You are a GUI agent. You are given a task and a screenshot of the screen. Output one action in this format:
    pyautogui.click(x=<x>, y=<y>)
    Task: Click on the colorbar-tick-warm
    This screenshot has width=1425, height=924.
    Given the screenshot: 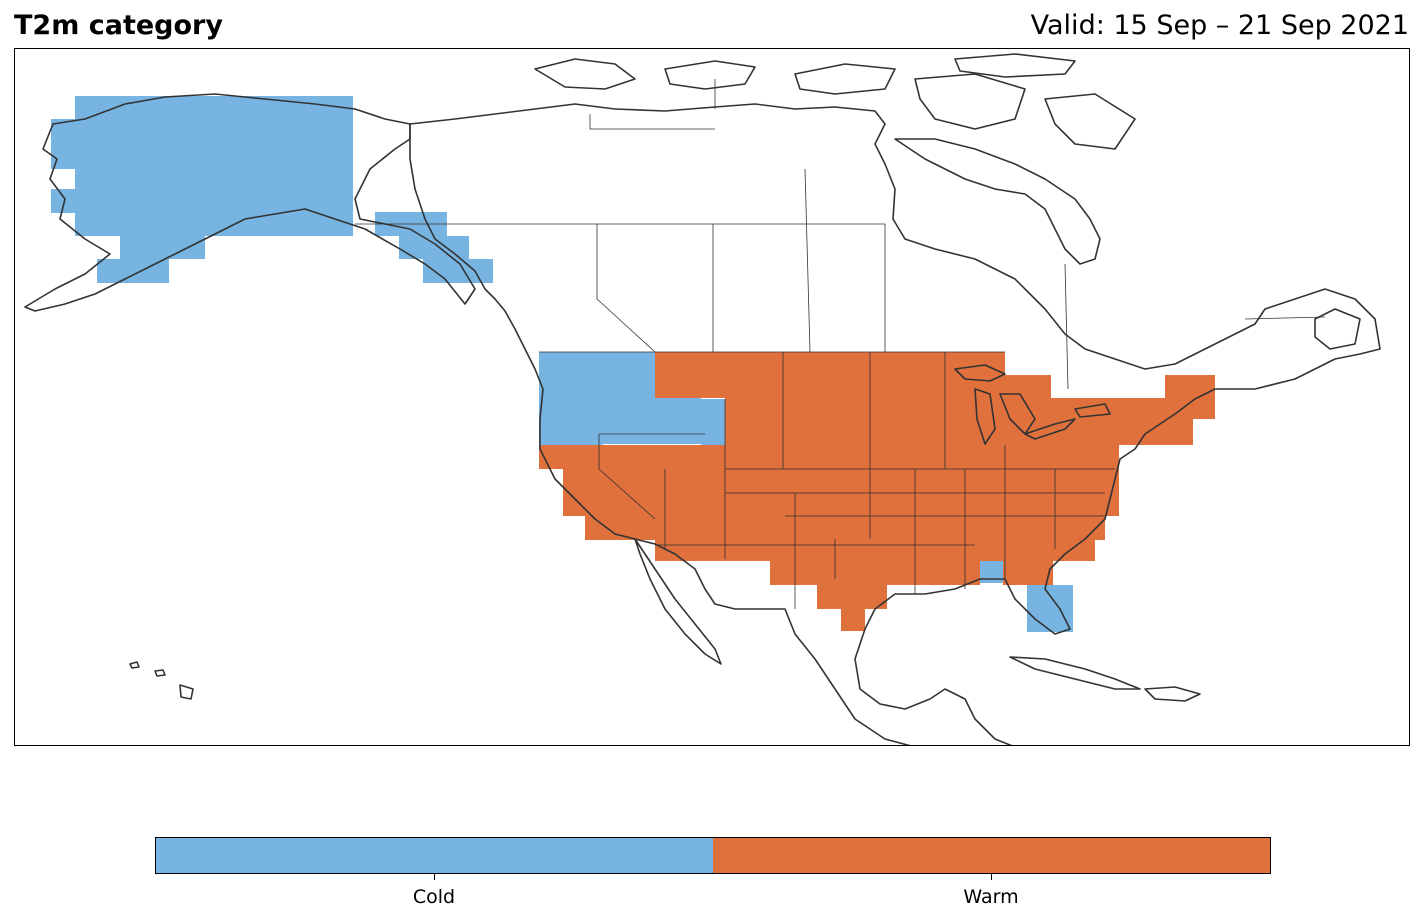 What is the action you would take?
    pyautogui.click(x=991, y=877)
    